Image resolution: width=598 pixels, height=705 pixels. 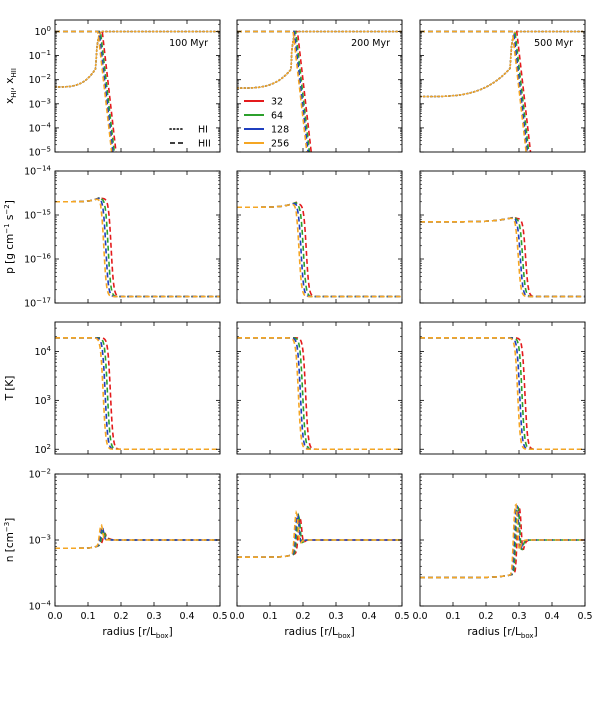 What do you see at coordinates (204, 144) in the screenshot?
I see `linestyle-label-hii: HII` at bounding box center [204, 144].